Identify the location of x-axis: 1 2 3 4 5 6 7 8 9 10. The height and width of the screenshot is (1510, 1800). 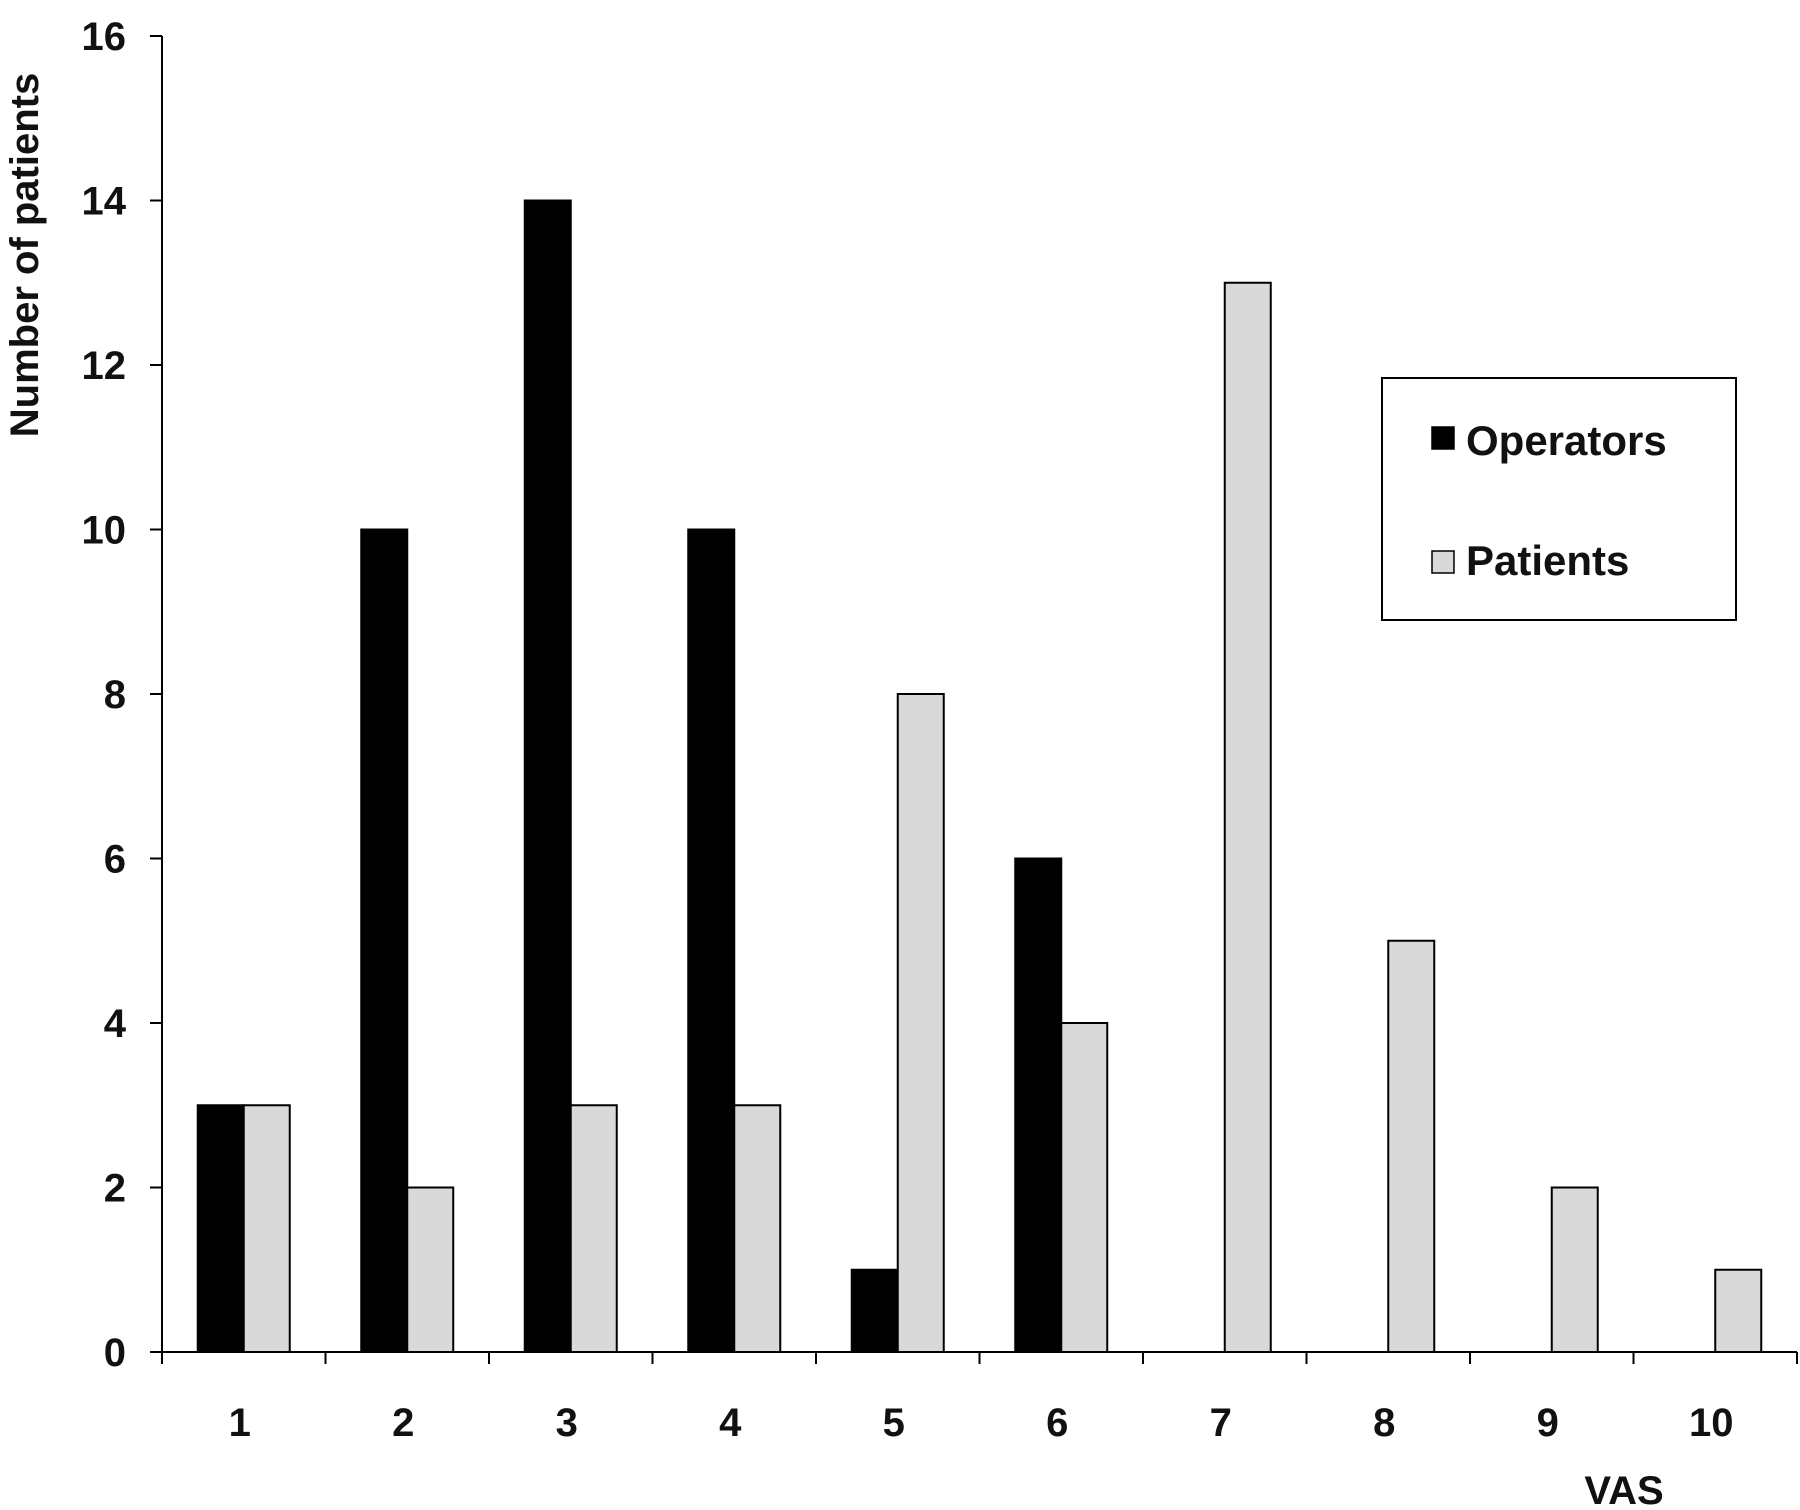
(979, 1398).